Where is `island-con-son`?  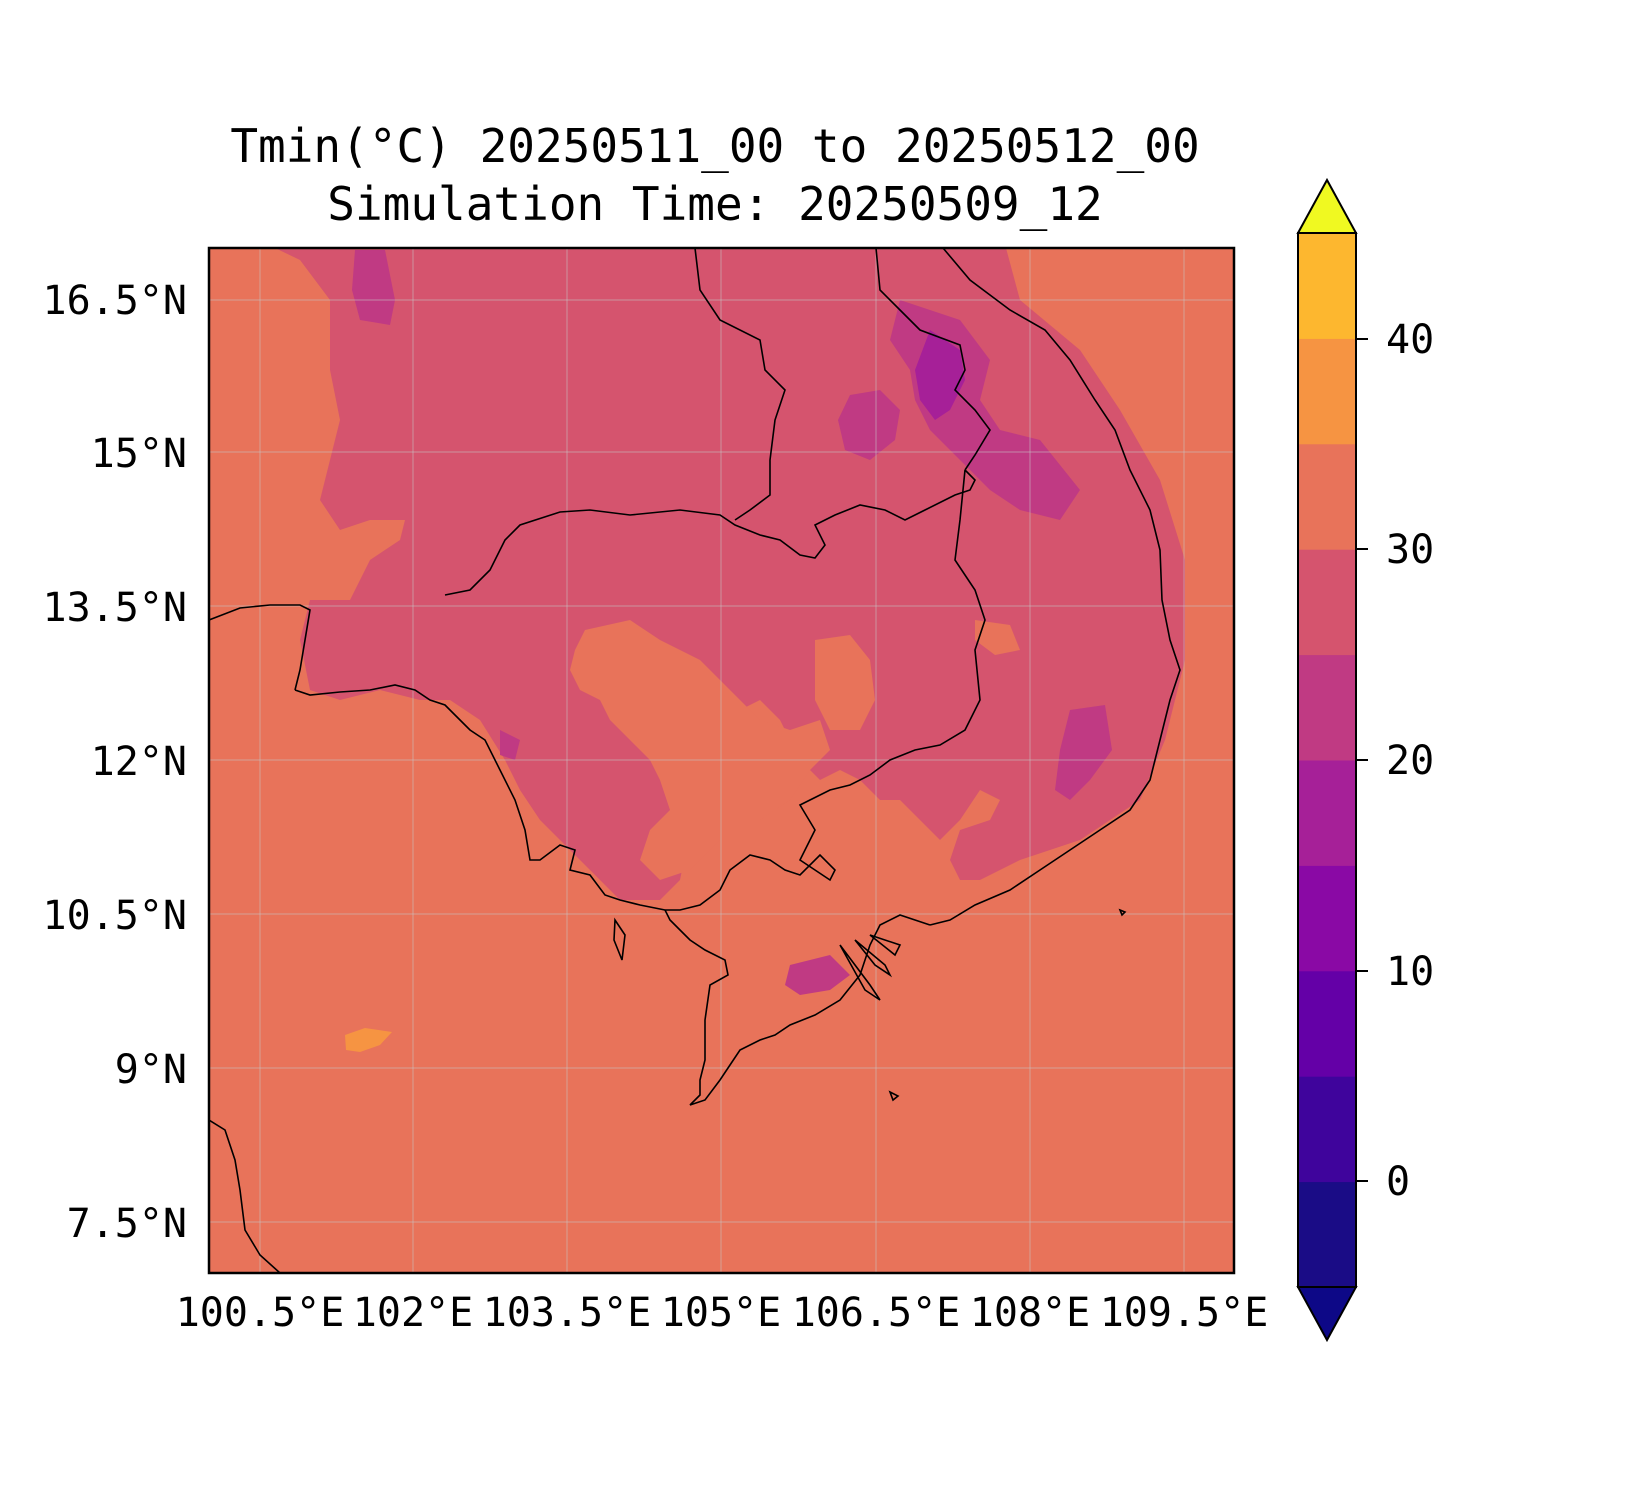
island-con-son is located at coordinates (894, 1096).